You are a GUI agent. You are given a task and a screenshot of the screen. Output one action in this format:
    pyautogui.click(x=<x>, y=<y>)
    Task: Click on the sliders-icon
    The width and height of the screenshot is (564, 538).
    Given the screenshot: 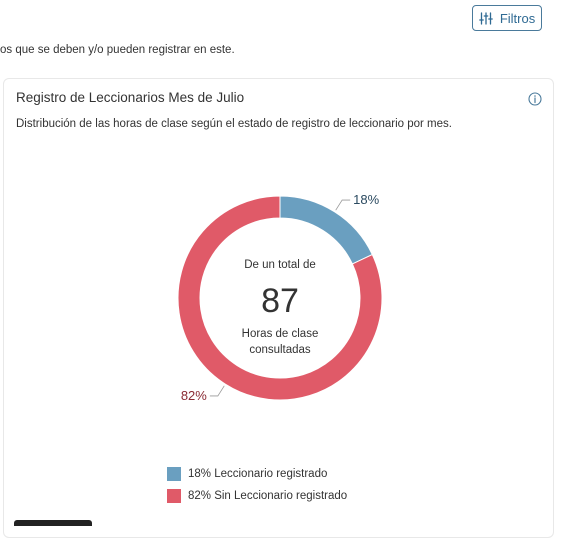 What is the action you would take?
    pyautogui.click(x=485, y=18)
    